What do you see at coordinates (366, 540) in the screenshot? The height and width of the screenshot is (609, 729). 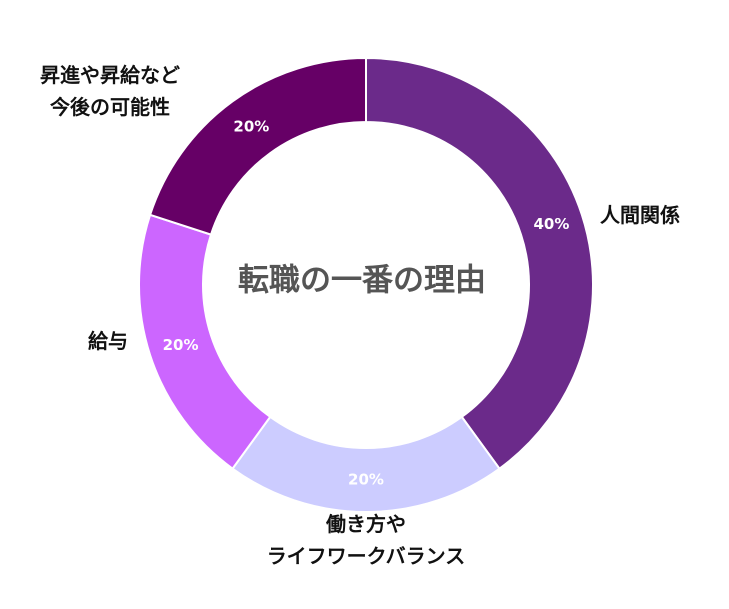 I see `slice-category-label: 働き方やライフワークバランス` at bounding box center [366, 540].